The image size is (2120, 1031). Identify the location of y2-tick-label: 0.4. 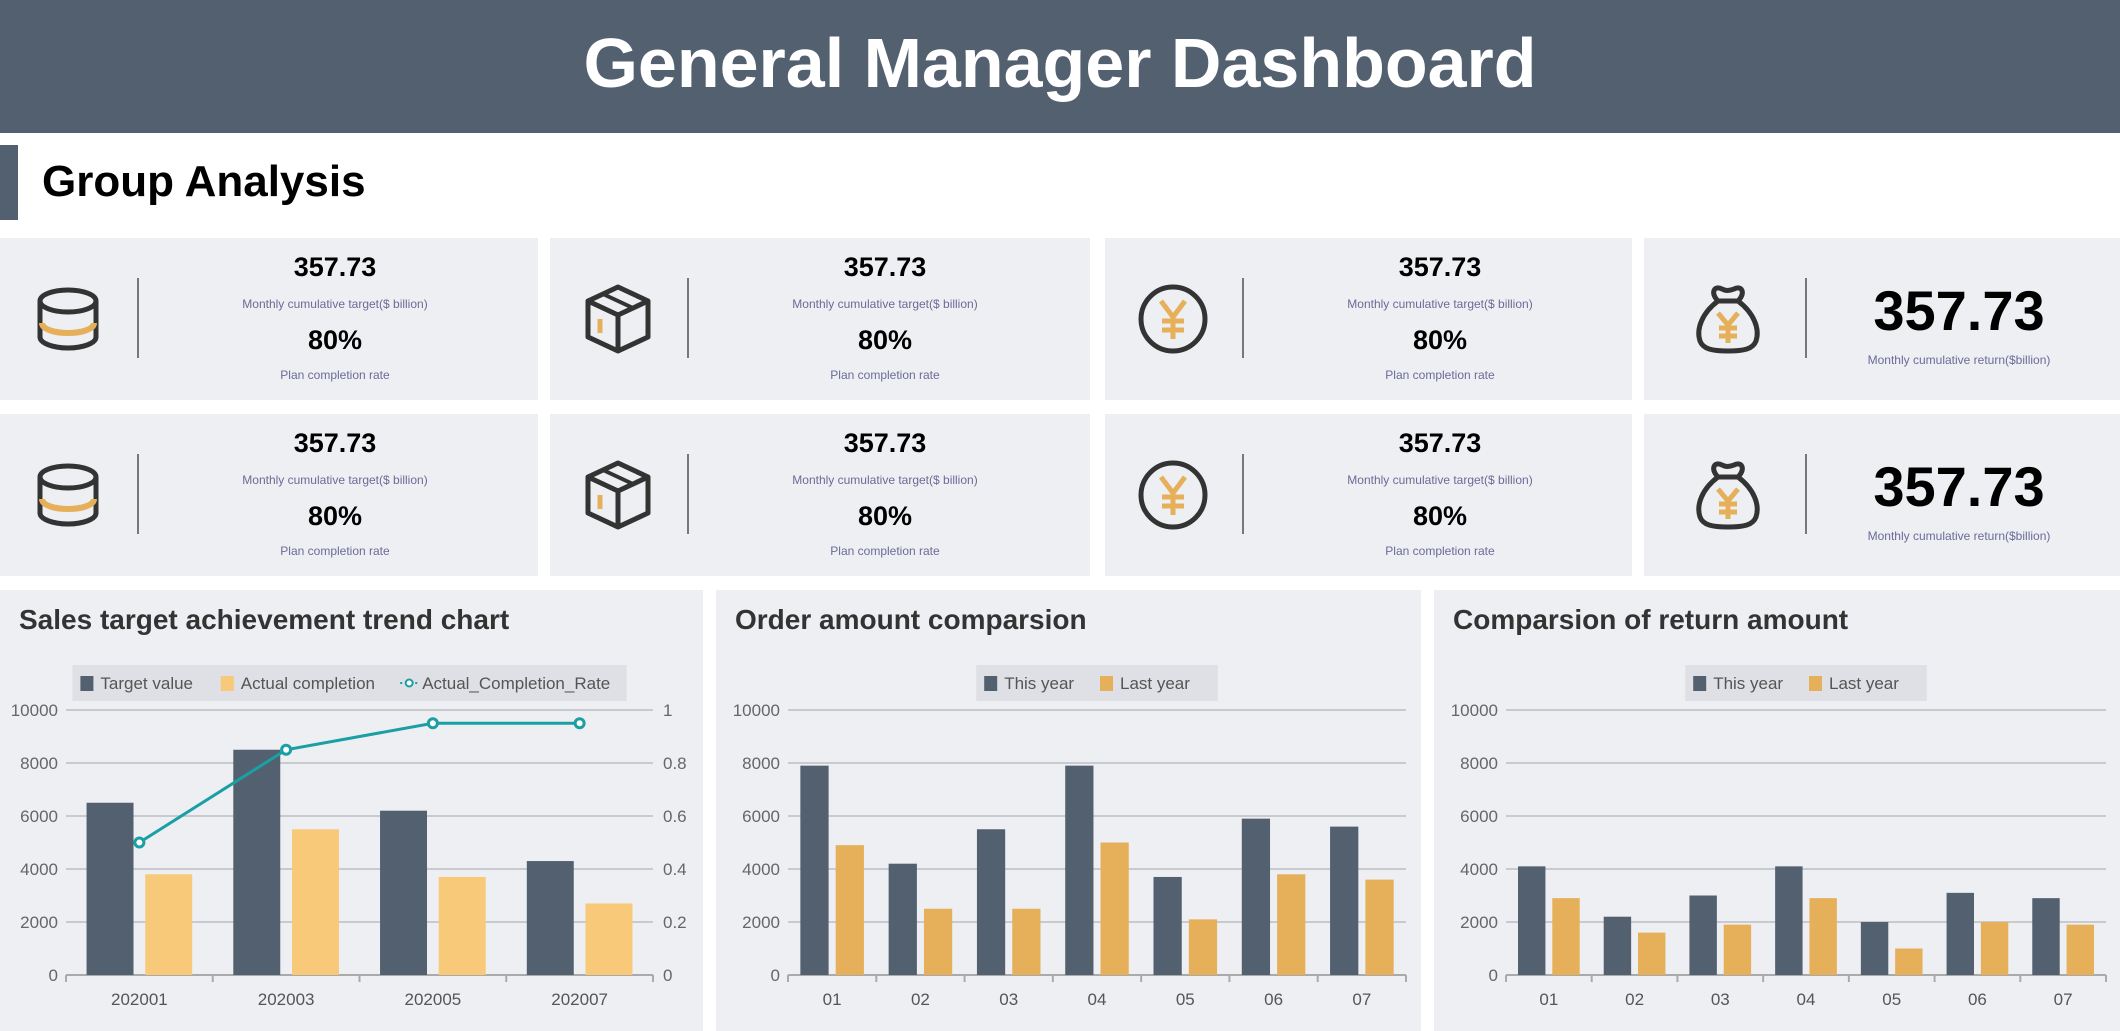
(675, 869).